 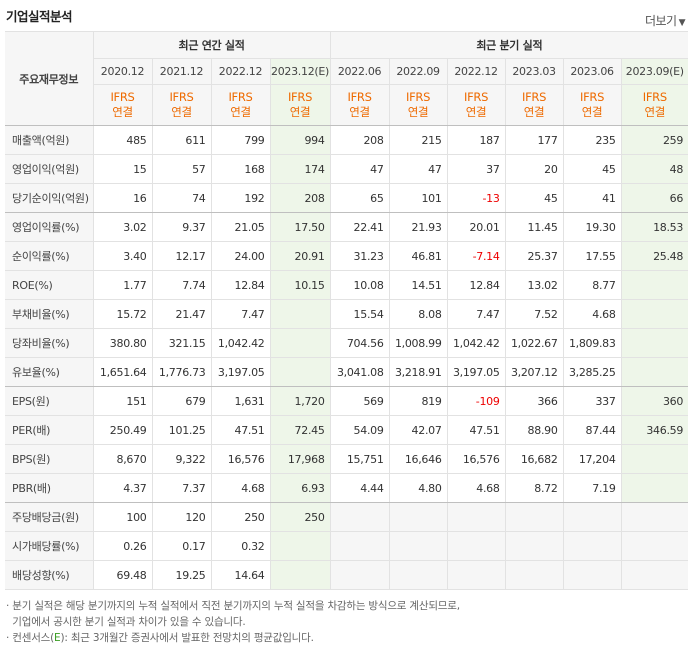 I want to click on note-line-3-prefix: · 컨센서스(, so click(x=30, y=638).